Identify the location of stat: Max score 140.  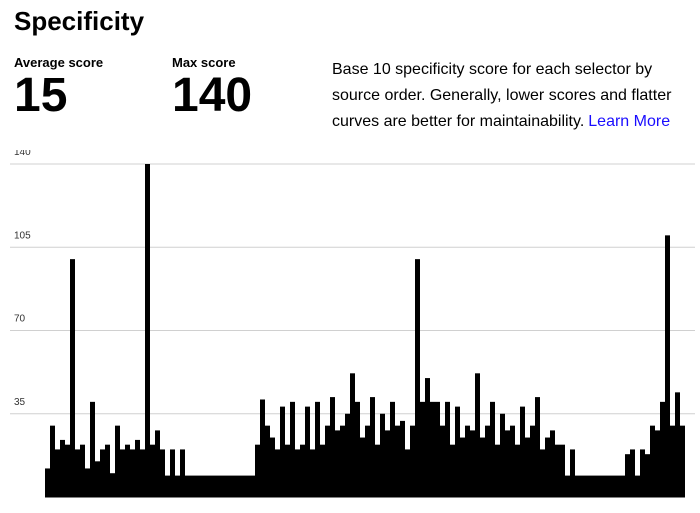
(212, 87).